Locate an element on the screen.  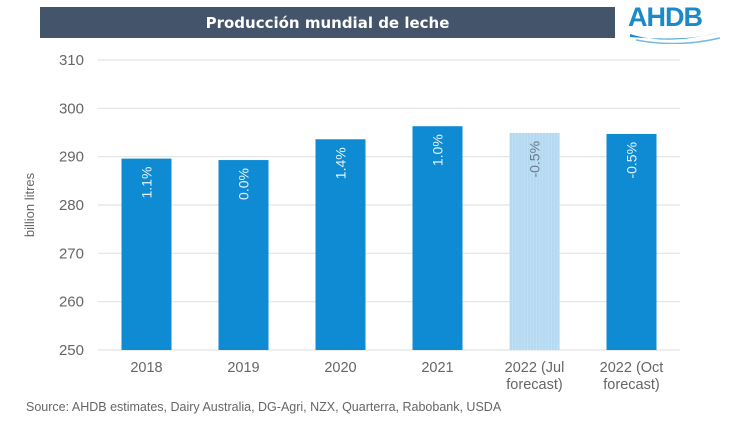
x-tick-label: 2021 is located at coordinates (437, 368).